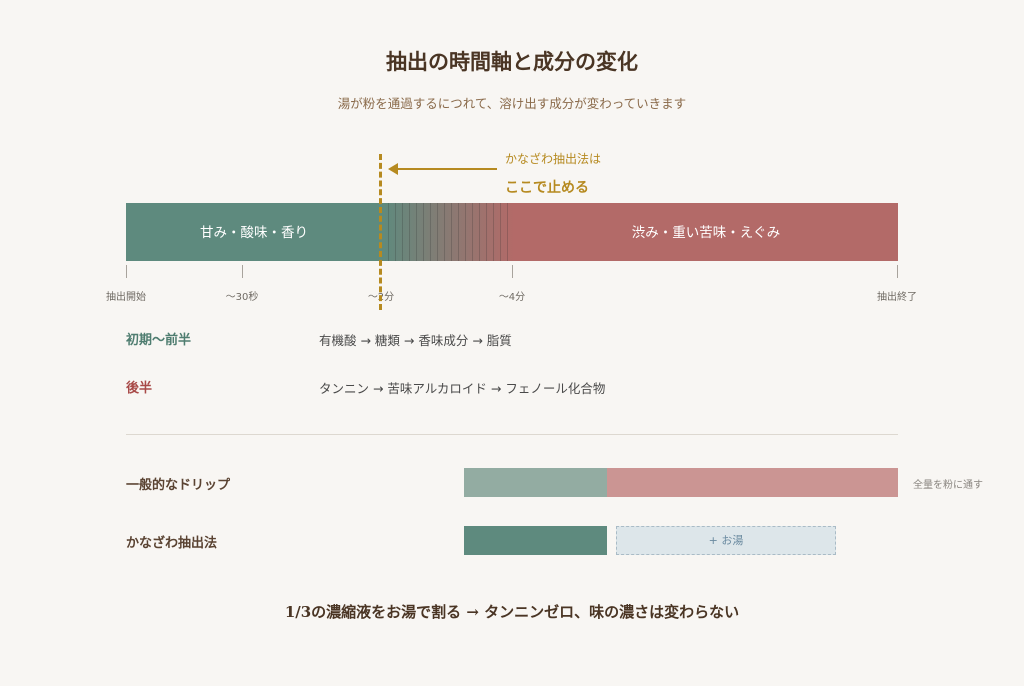  I want to click on timeline-early-segment, so click(254, 232).